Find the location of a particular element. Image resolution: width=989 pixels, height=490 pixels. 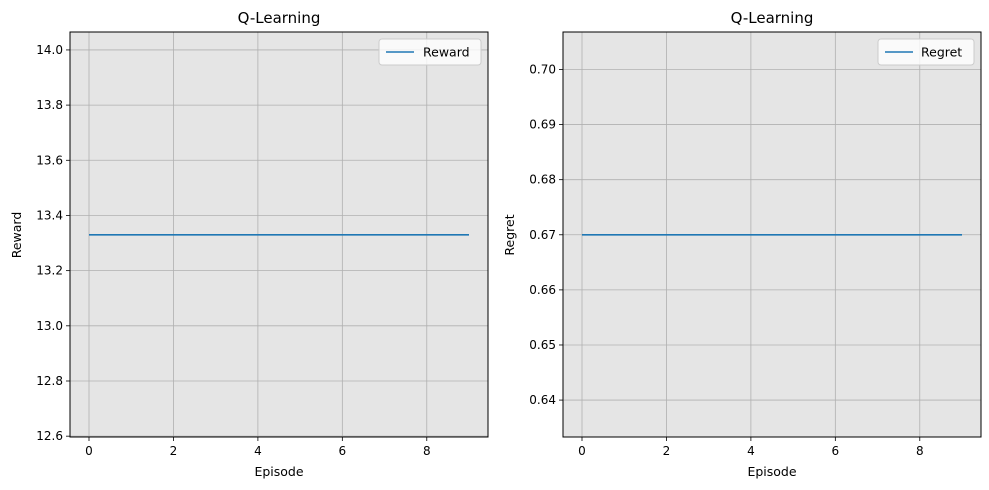

reward-chart-title: Q-Learning is located at coordinates (279, 18).